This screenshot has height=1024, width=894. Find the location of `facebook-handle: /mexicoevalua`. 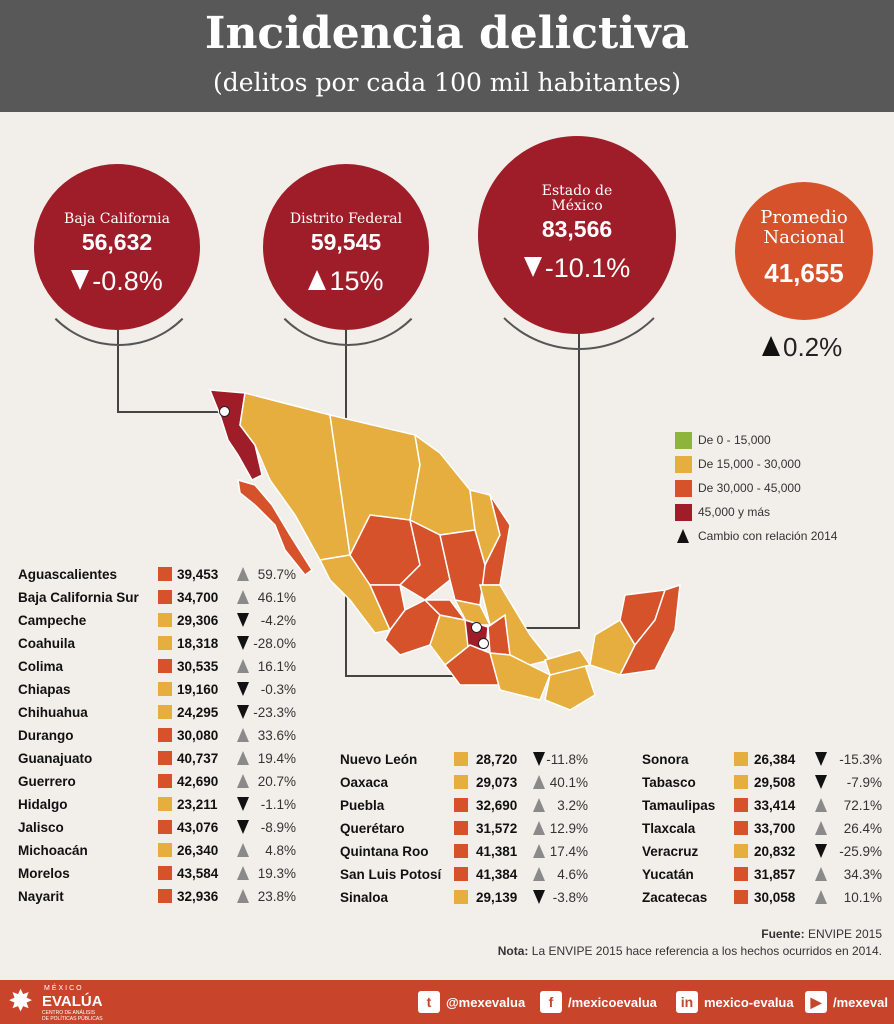

facebook-handle: /mexicoevalua is located at coordinates (612, 1002).